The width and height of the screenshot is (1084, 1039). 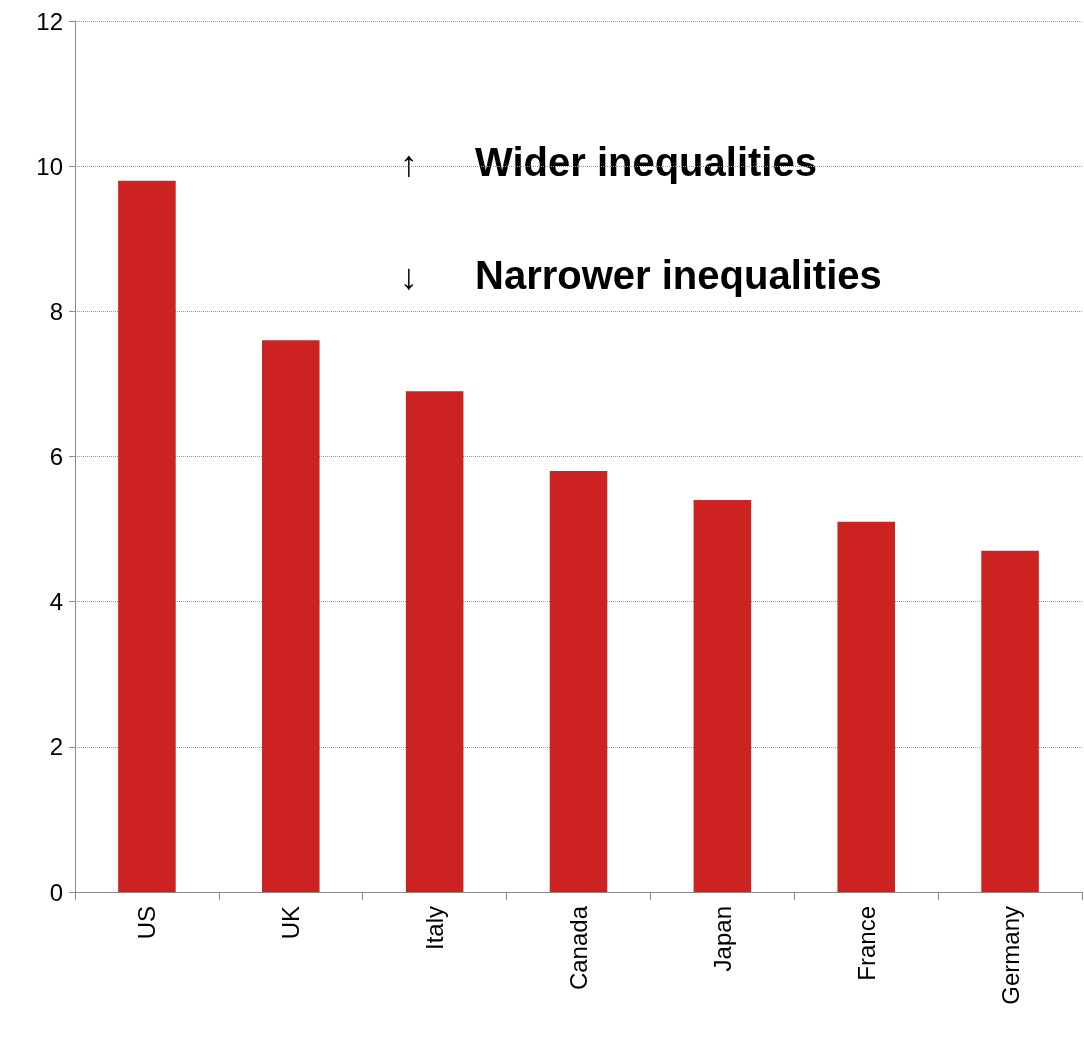 I want to click on y-tick-label: 12, so click(x=49, y=21).